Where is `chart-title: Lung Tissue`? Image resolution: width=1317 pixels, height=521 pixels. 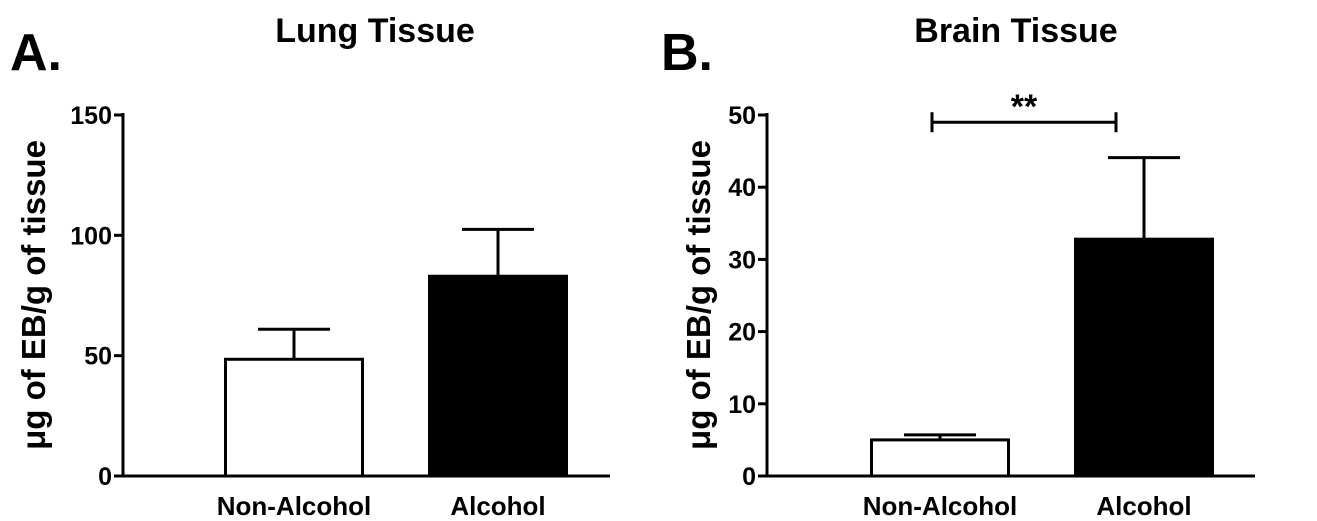
chart-title: Lung Tissue is located at coordinates (375, 31).